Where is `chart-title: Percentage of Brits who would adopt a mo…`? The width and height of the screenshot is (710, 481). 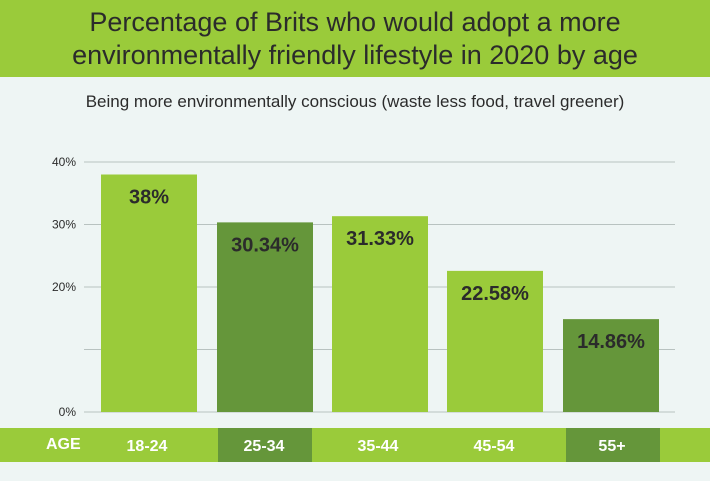
chart-title: Percentage of Brits who would adopt a mo… is located at coordinates (355, 38).